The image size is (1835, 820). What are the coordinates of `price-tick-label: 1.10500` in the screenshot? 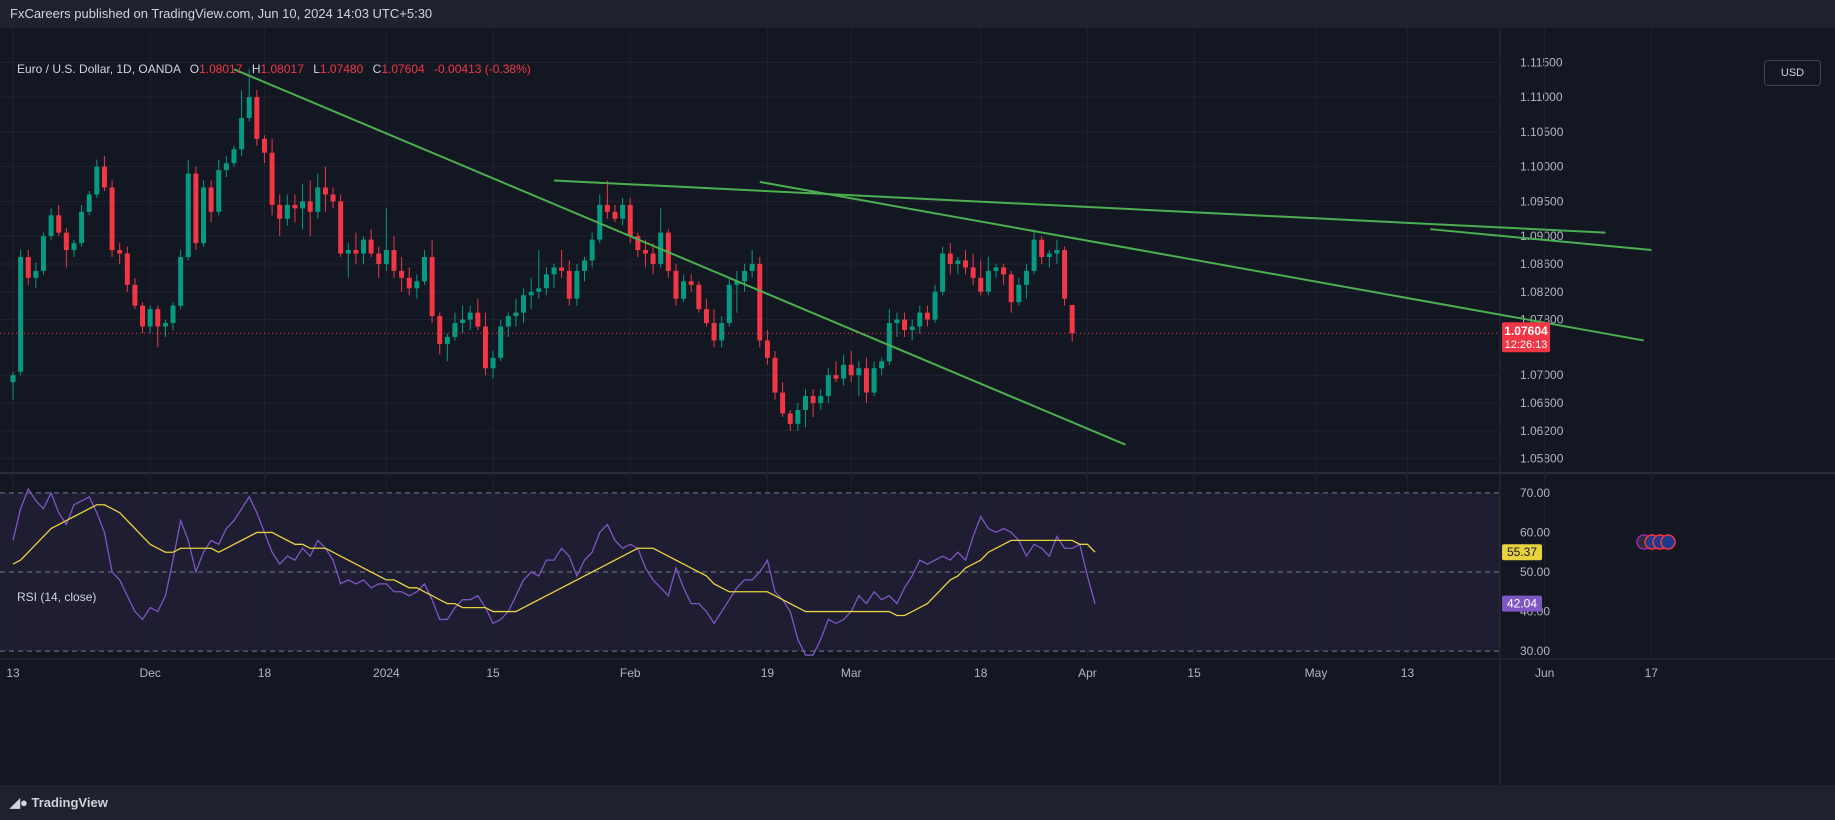 It's located at (1542, 132).